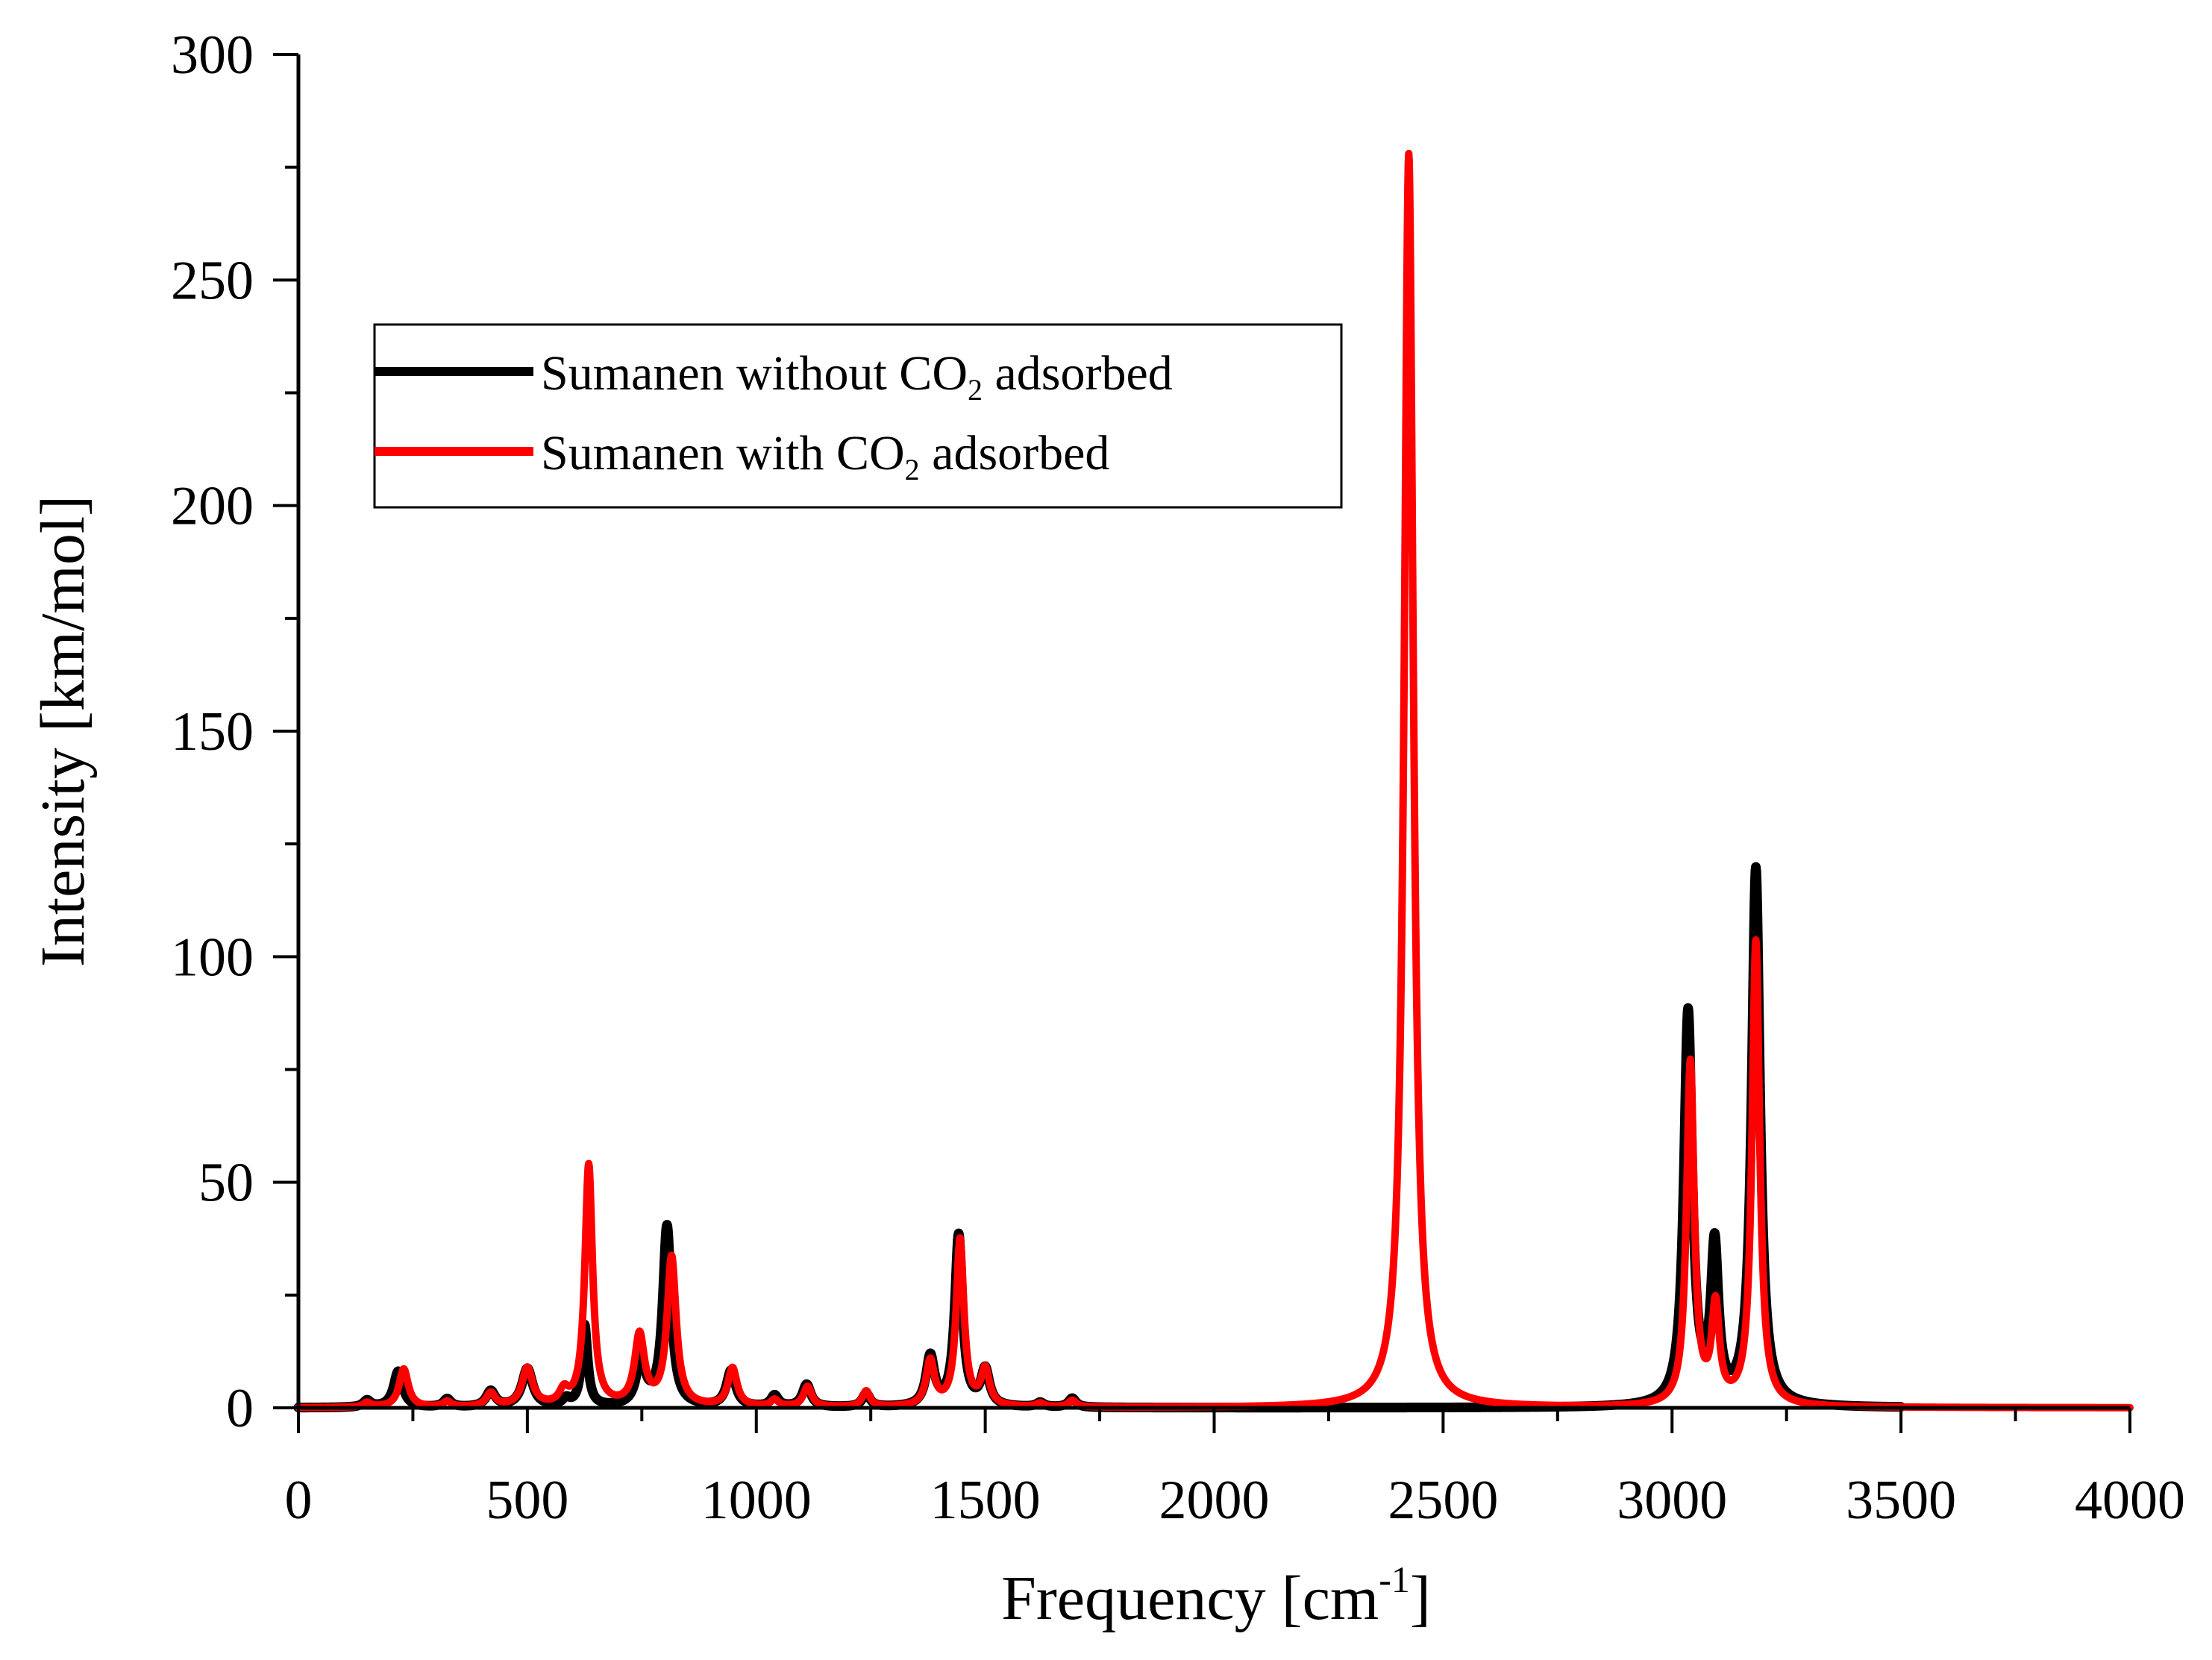 Image resolution: width=2212 pixels, height=1660 pixels. What do you see at coordinates (723, 453) in the screenshot?
I see `legend-label-with-co2-pre: Sumanen with CO` at bounding box center [723, 453].